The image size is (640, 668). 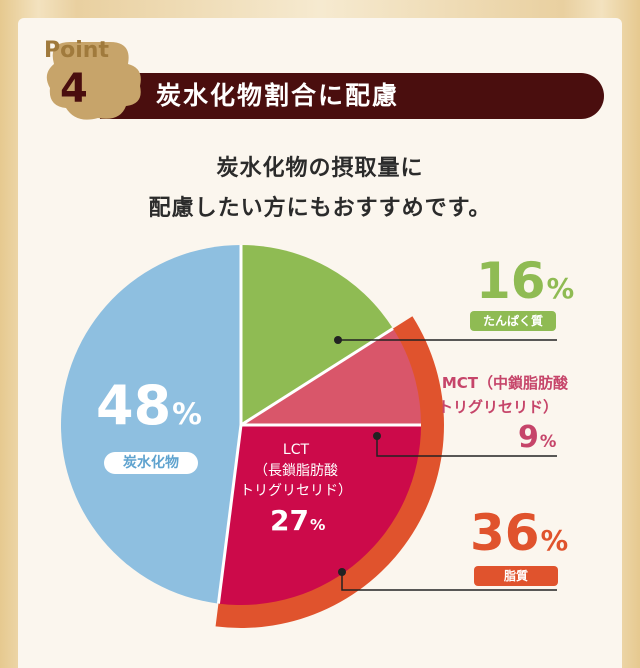 I want to click on slice-lct, so click(x=319, y=515).